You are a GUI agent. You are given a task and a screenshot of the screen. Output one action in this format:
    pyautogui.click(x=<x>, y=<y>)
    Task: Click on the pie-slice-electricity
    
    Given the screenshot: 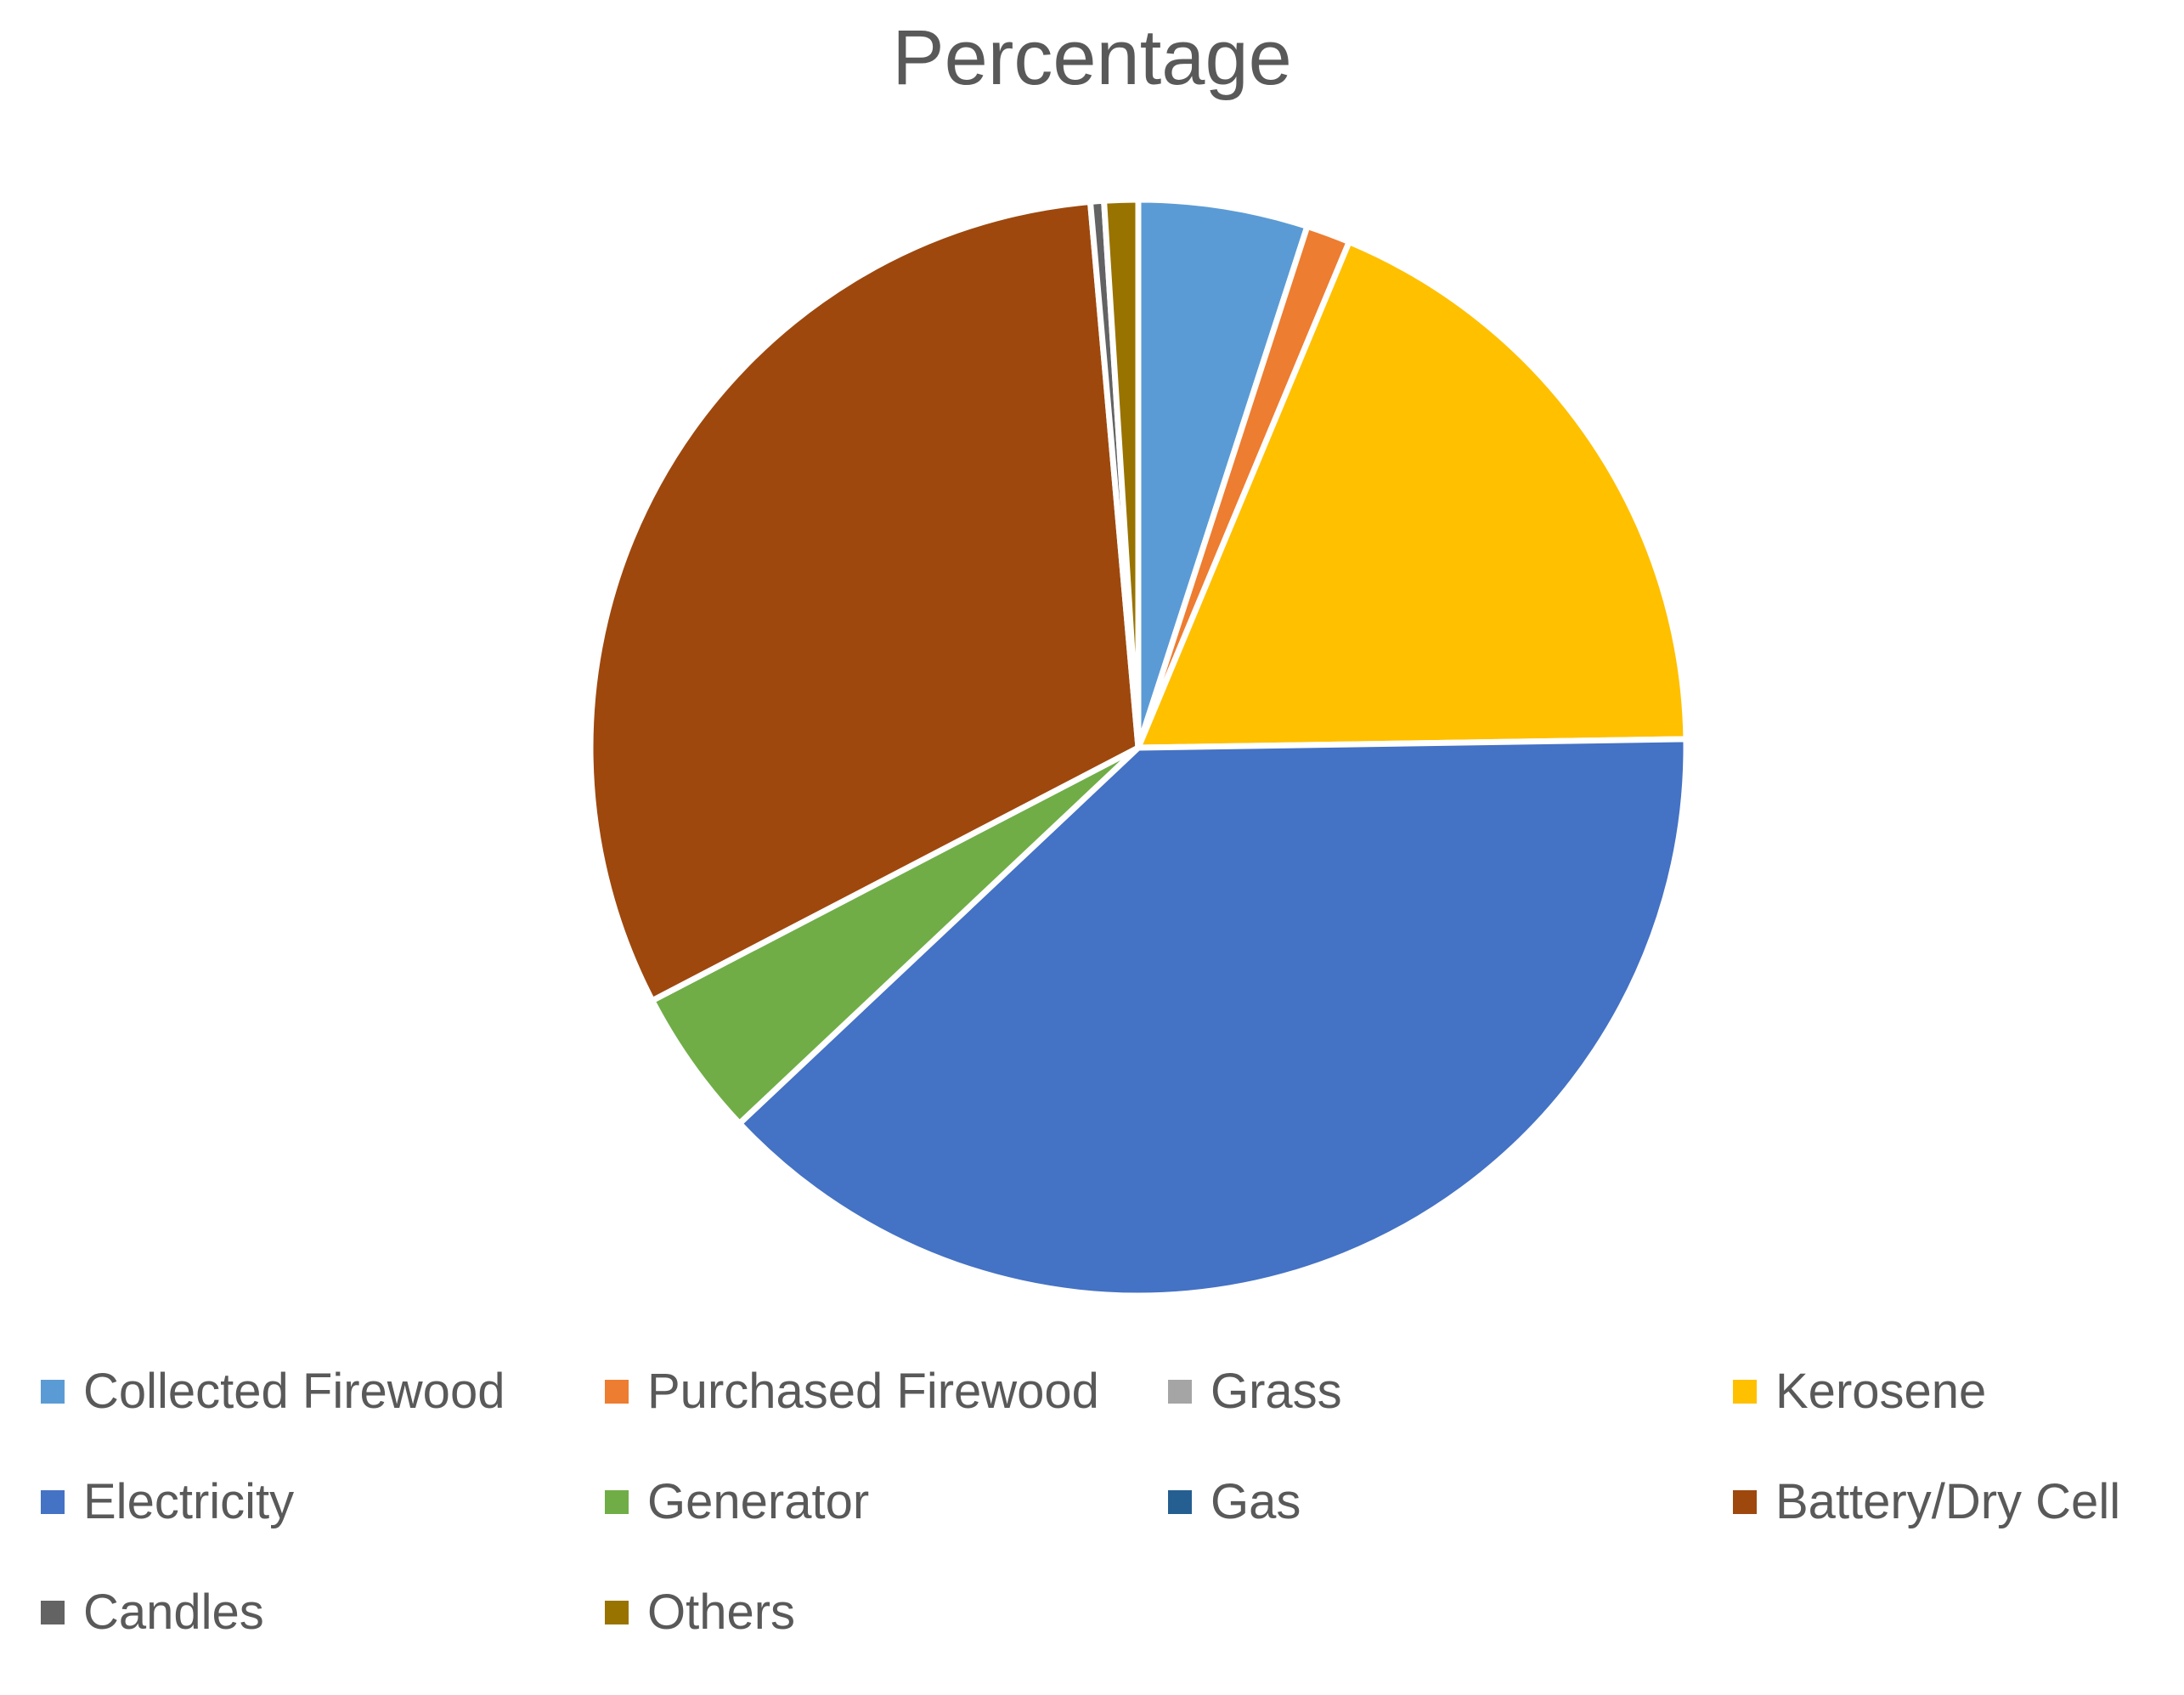 What is the action you would take?
    pyautogui.click(x=1213, y=1017)
    